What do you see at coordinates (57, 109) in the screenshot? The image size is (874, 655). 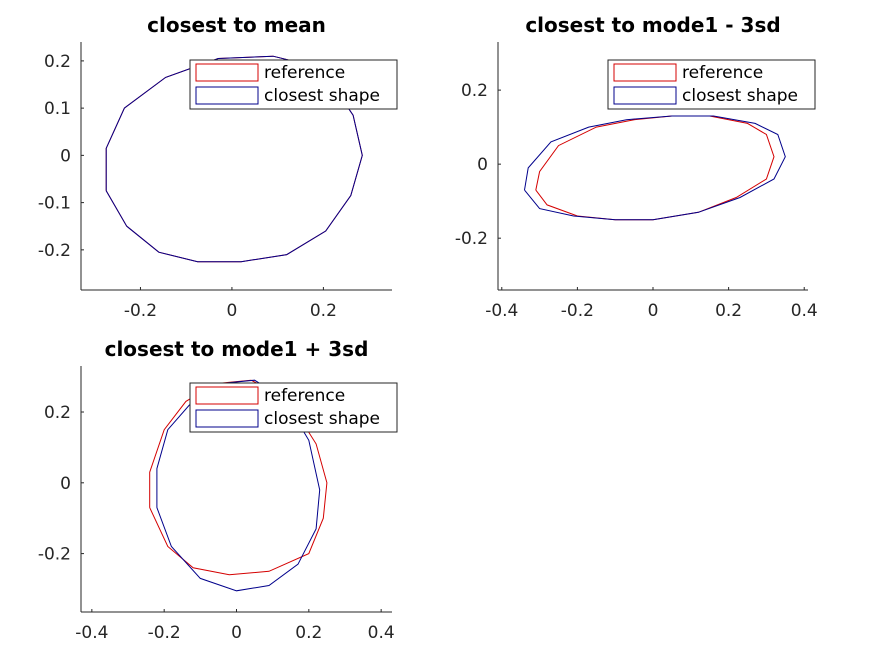 I see `y-tick-label: 0.1` at bounding box center [57, 109].